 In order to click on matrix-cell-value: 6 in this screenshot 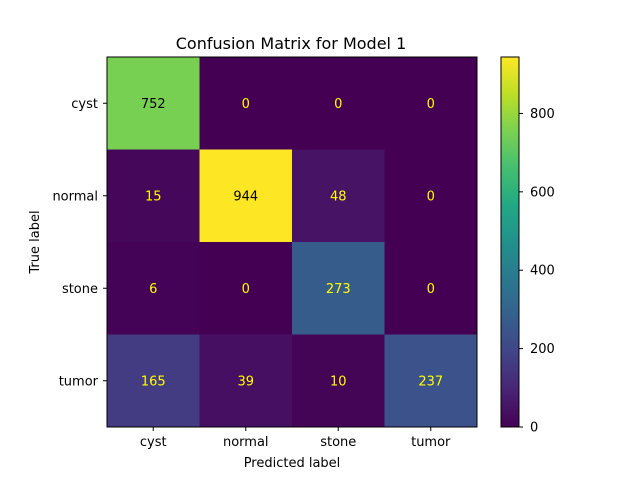, I will do `click(153, 289)`.